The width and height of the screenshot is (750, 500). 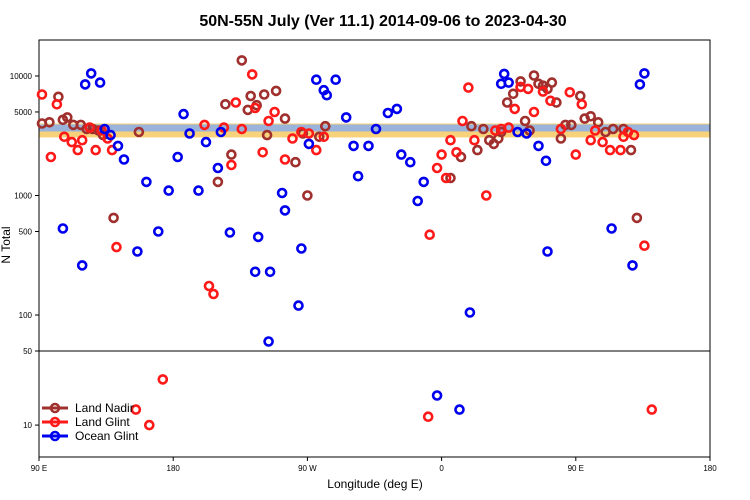 What do you see at coordinates (307, 468) in the screenshot?
I see `x-tick-label: 90 W` at bounding box center [307, 468].